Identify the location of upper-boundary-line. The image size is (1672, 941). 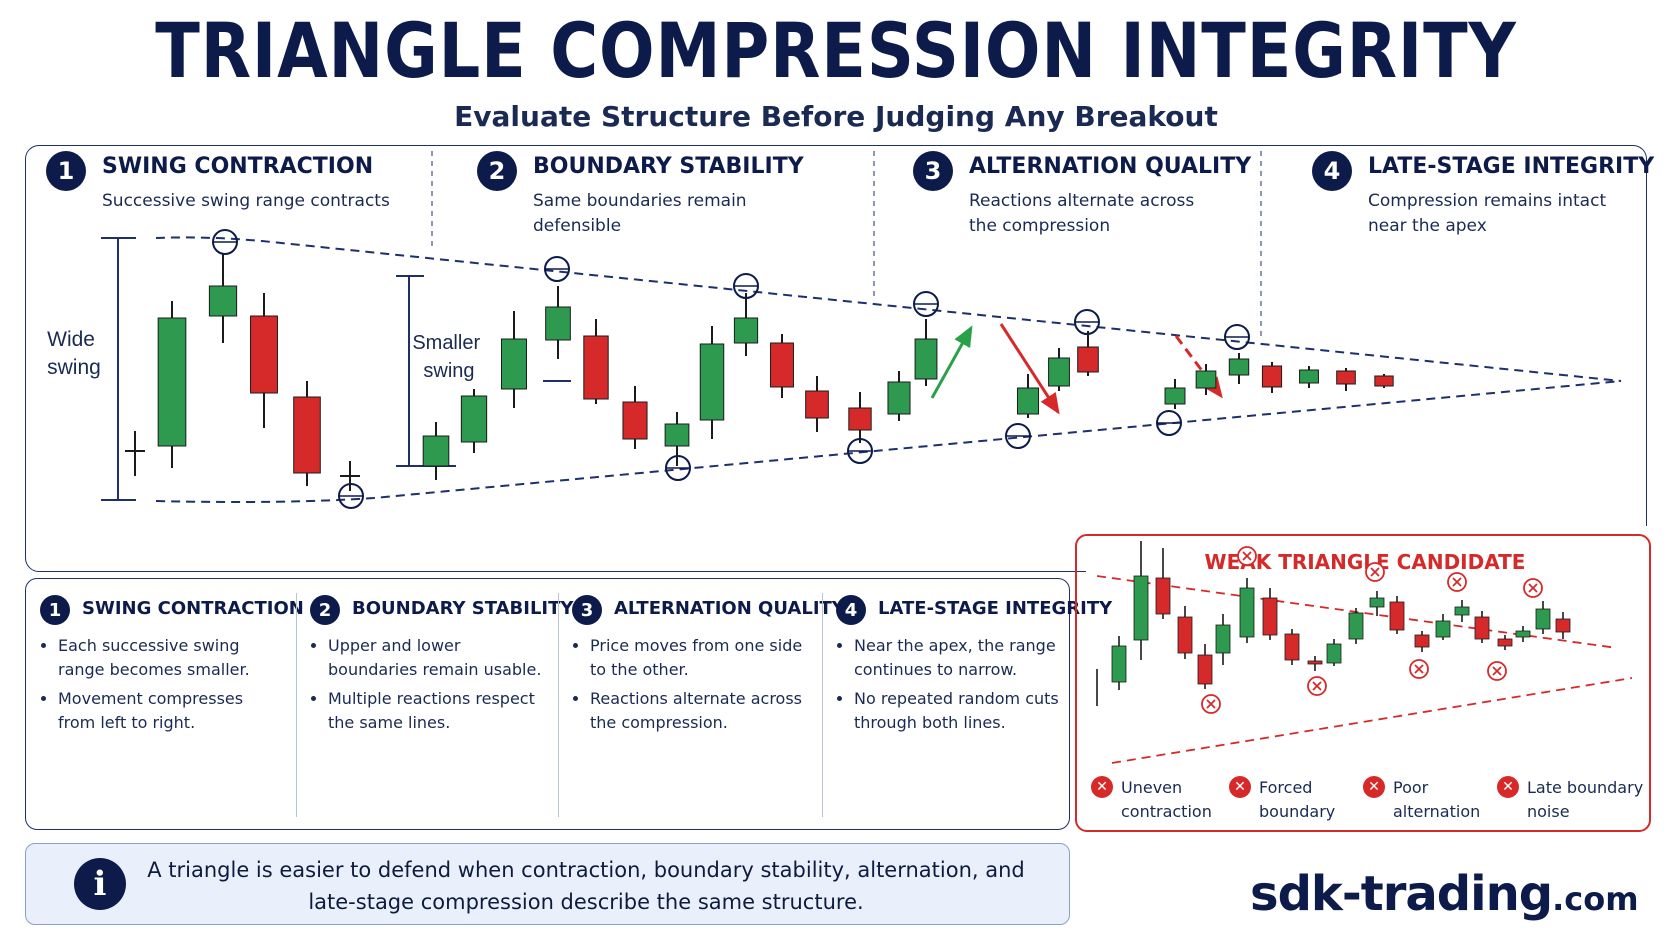
(888, 309).